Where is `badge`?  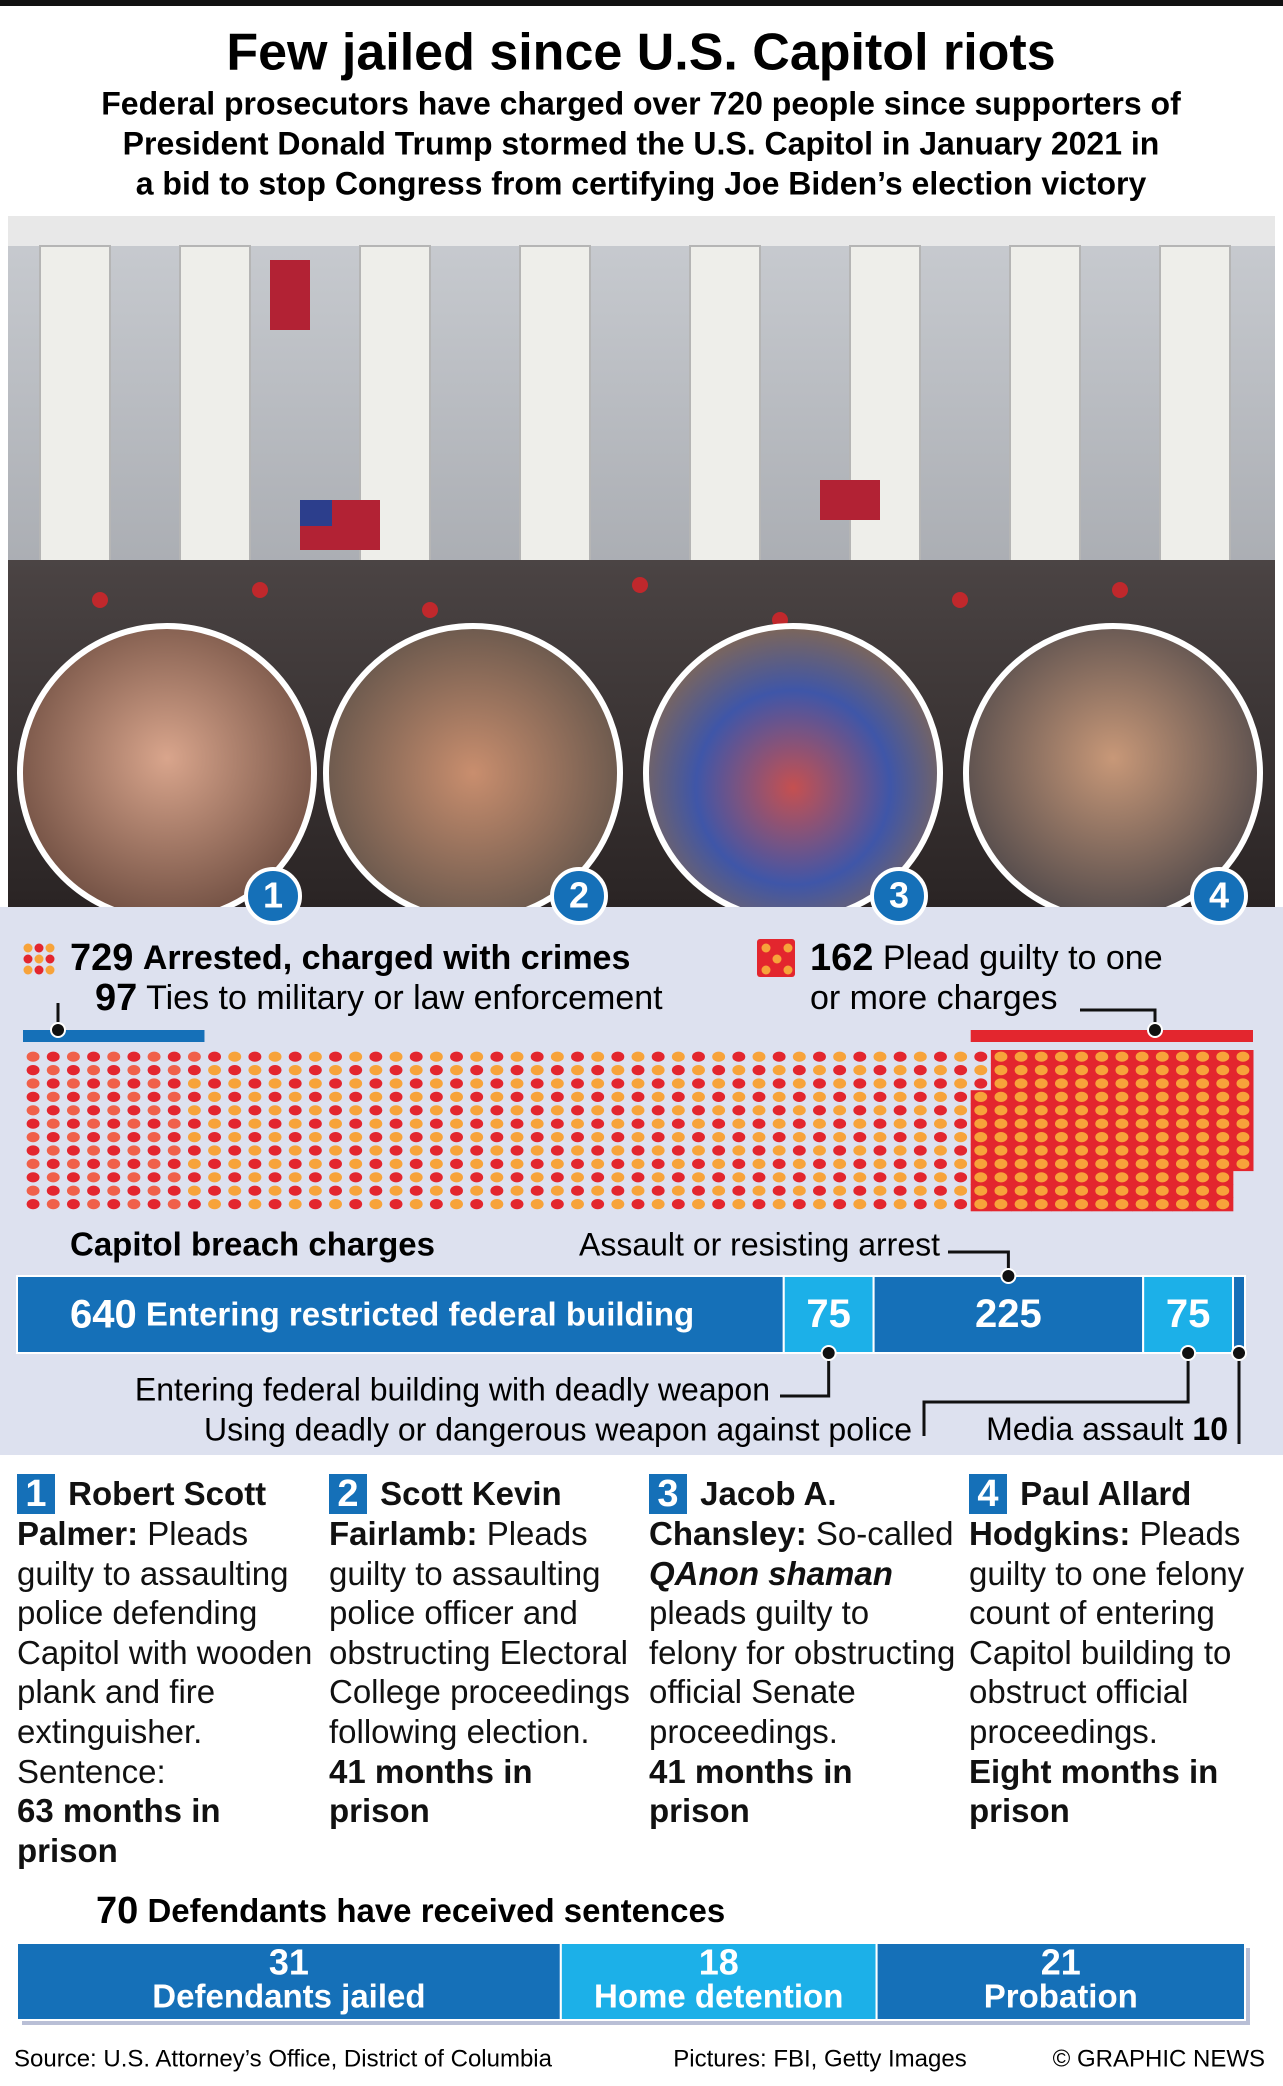 badge is located at coordinates (273, 896).